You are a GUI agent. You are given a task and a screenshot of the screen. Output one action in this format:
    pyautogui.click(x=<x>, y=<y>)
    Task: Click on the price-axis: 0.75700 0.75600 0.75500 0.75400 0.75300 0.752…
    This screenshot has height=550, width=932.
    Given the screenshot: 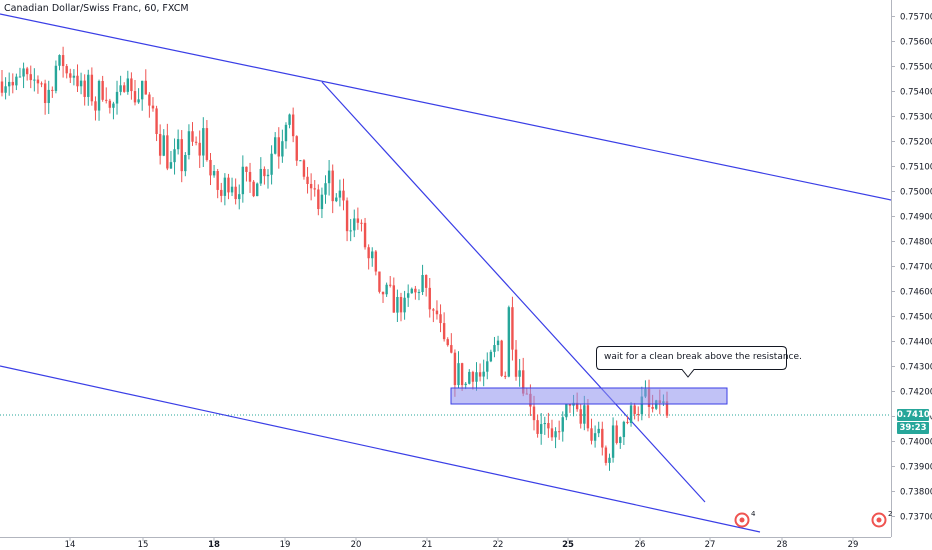 What is the action you would take?
    pyautogui.click(x=911, y=268)
    